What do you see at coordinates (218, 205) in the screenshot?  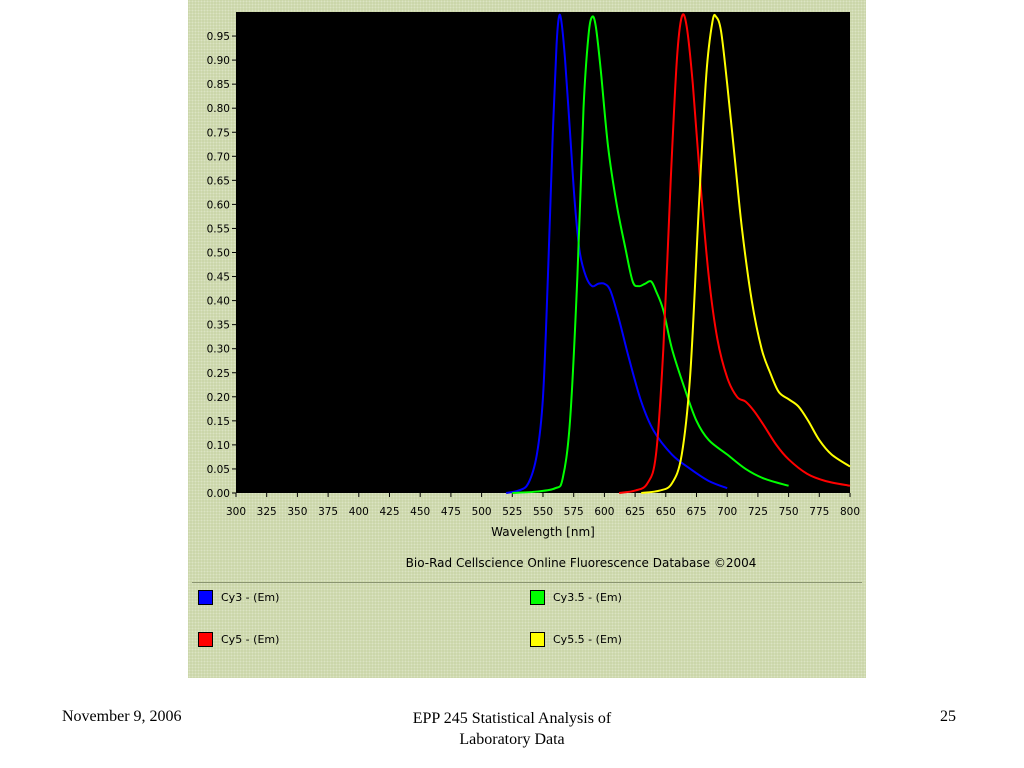 I see `y-tick-label: 0.60` at bounding box center [218, 205].